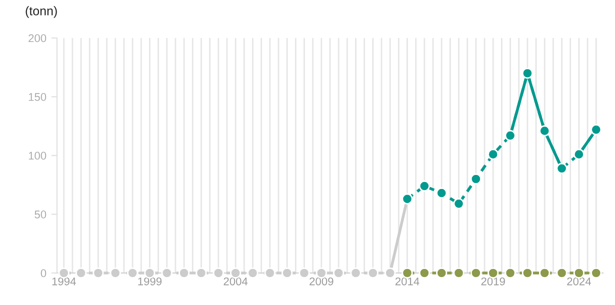 The image size is (615, 305). I want to click on x-tick-label: 2019, so click(493, 281).